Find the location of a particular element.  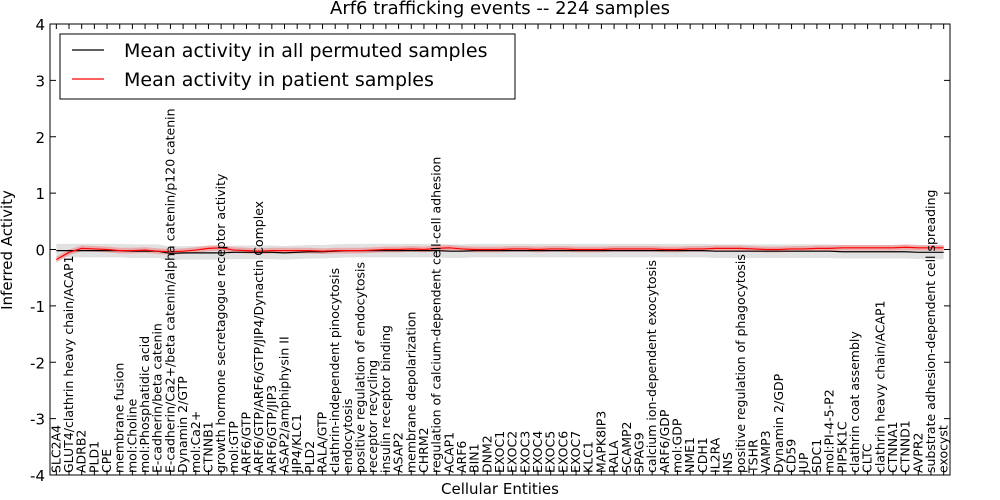

x-tick-label: ACAP1 is located at coordinates (448, 452).